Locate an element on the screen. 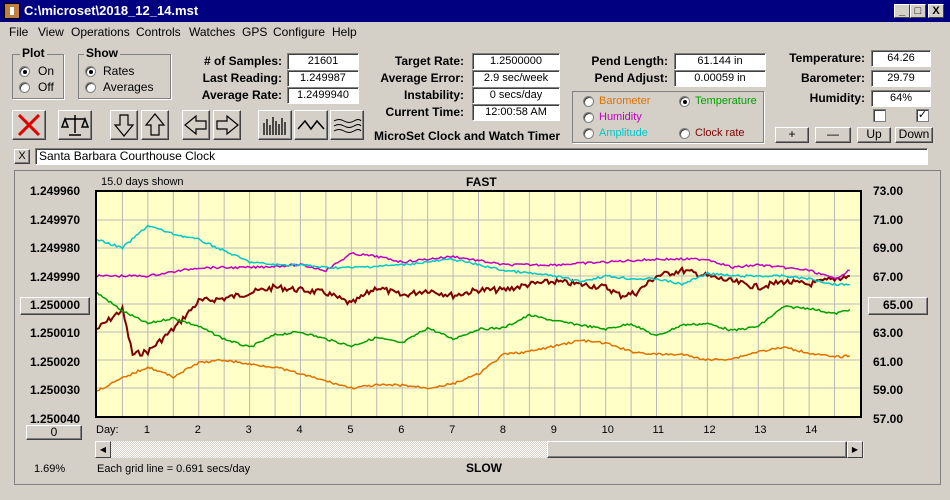  amplitude-label: Amplitude is located at coordinates (623, 133).